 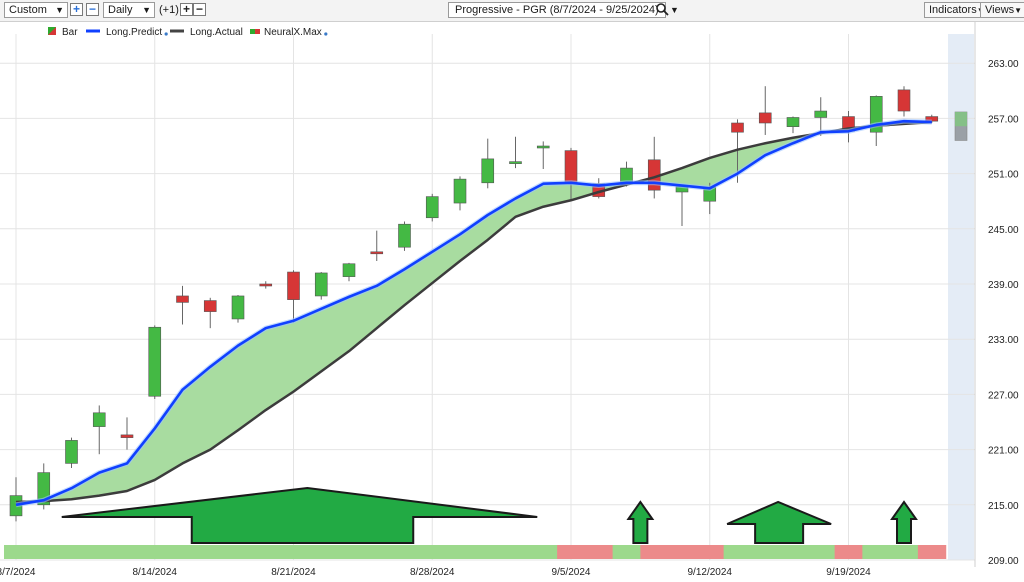 I want to click on x-tick-label: 9/5/2024, so click(x=571, y=572).